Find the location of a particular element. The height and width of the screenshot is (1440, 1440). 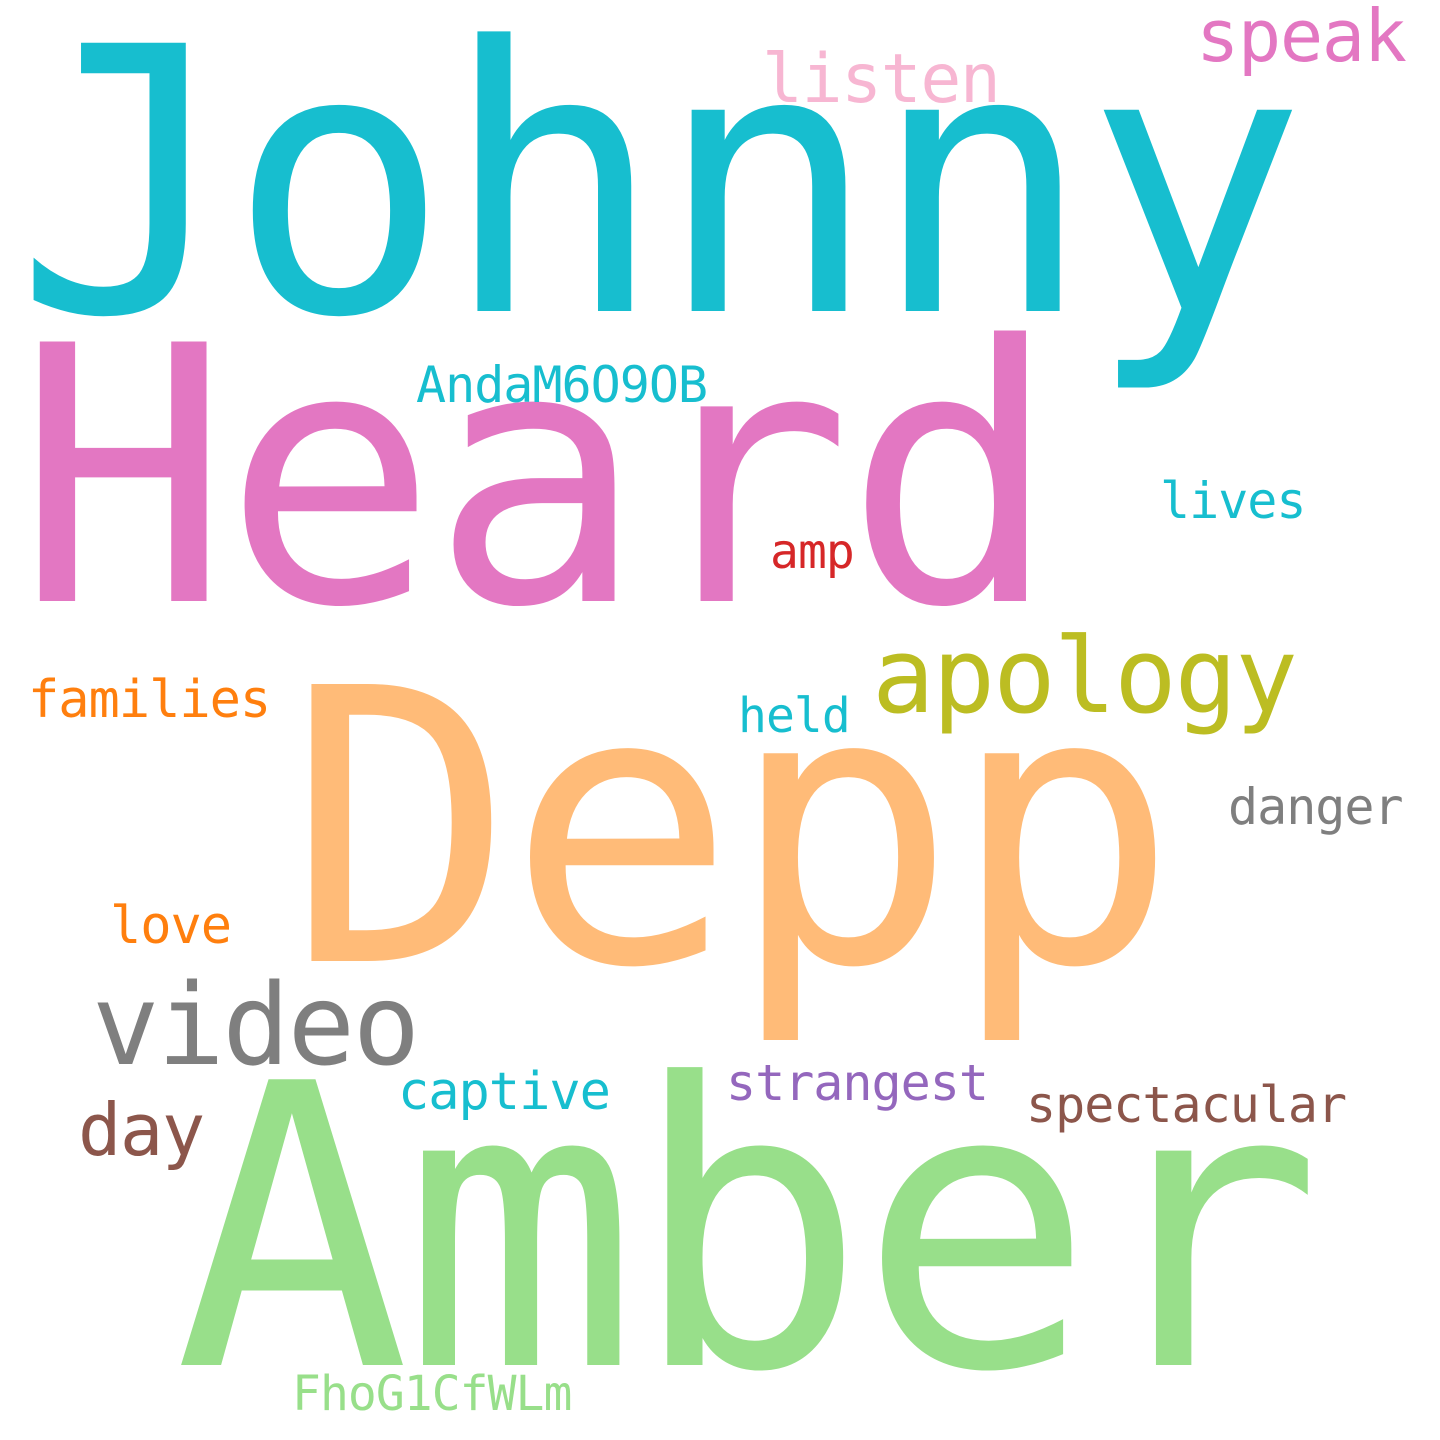

word-love: love is located at coordinates (171, 926).